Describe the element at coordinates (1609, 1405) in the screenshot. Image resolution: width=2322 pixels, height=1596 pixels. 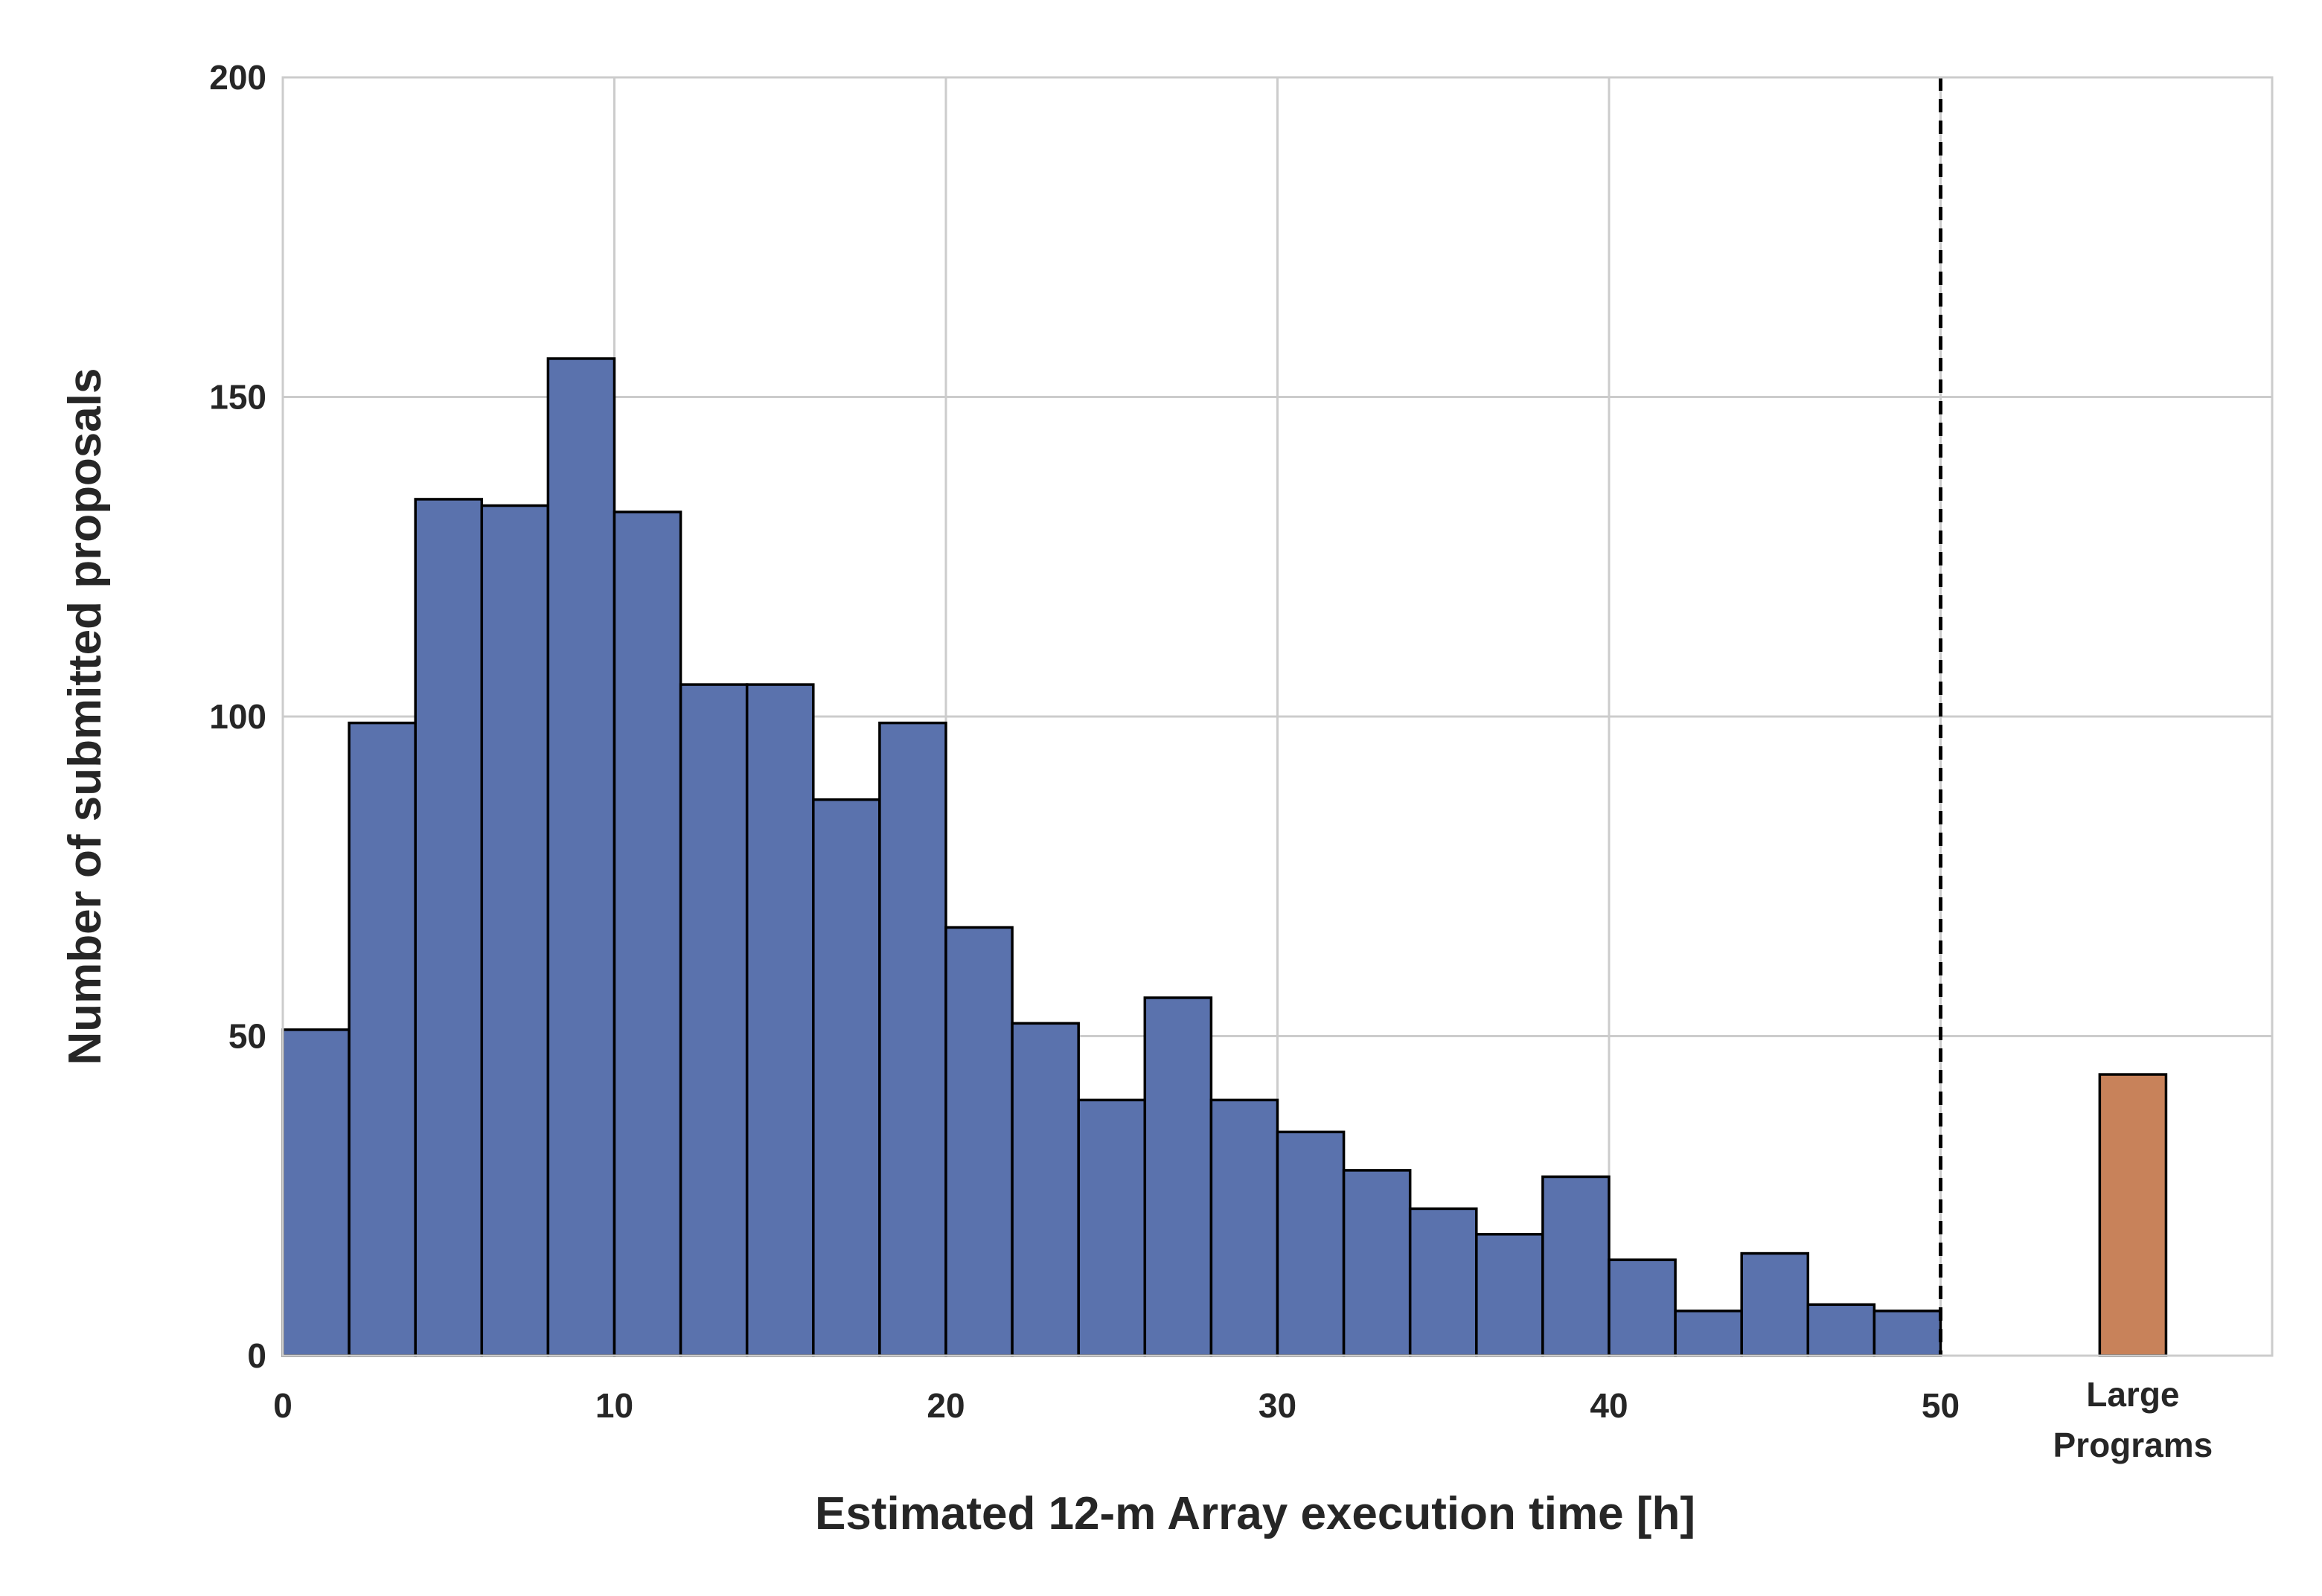
I see `x-tick-label-4: 40` at that location.